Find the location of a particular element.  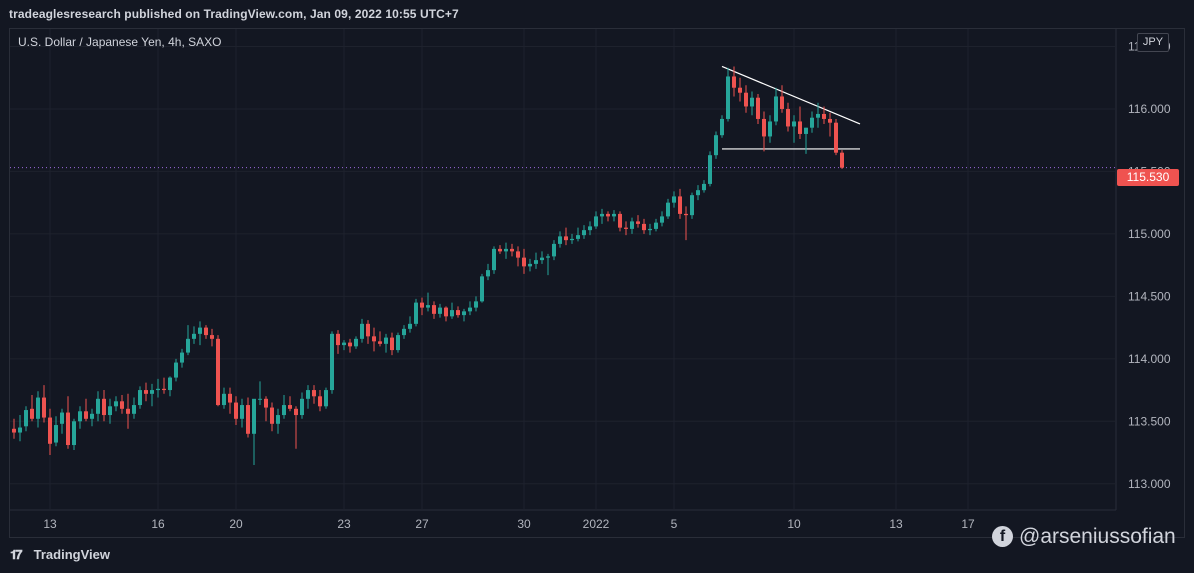

y-tick-label: 116.000 is located at coordinates (1149, 109).